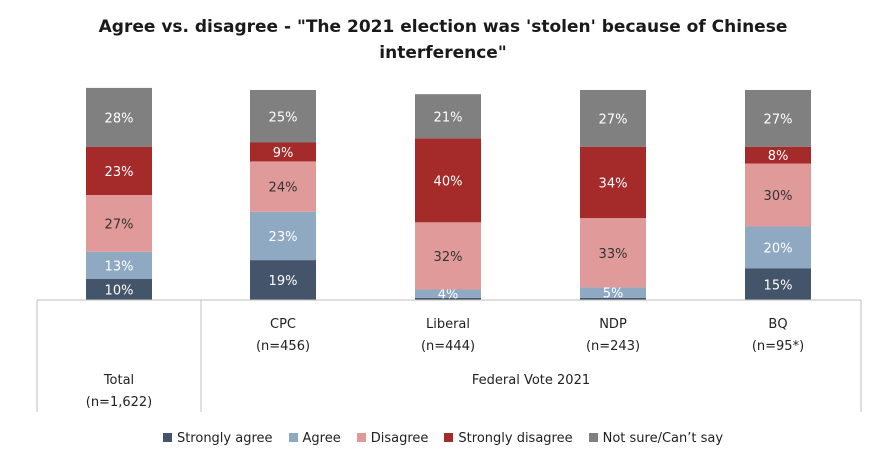  I want to click on bar-bq-agree, so click(778, 247).